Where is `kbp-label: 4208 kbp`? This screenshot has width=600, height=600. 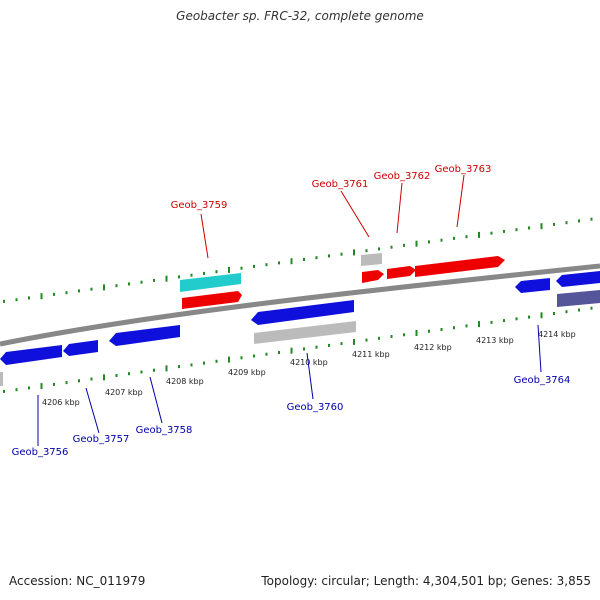 kbp-label: 4208 kbp is located at coordinates (185, 381).